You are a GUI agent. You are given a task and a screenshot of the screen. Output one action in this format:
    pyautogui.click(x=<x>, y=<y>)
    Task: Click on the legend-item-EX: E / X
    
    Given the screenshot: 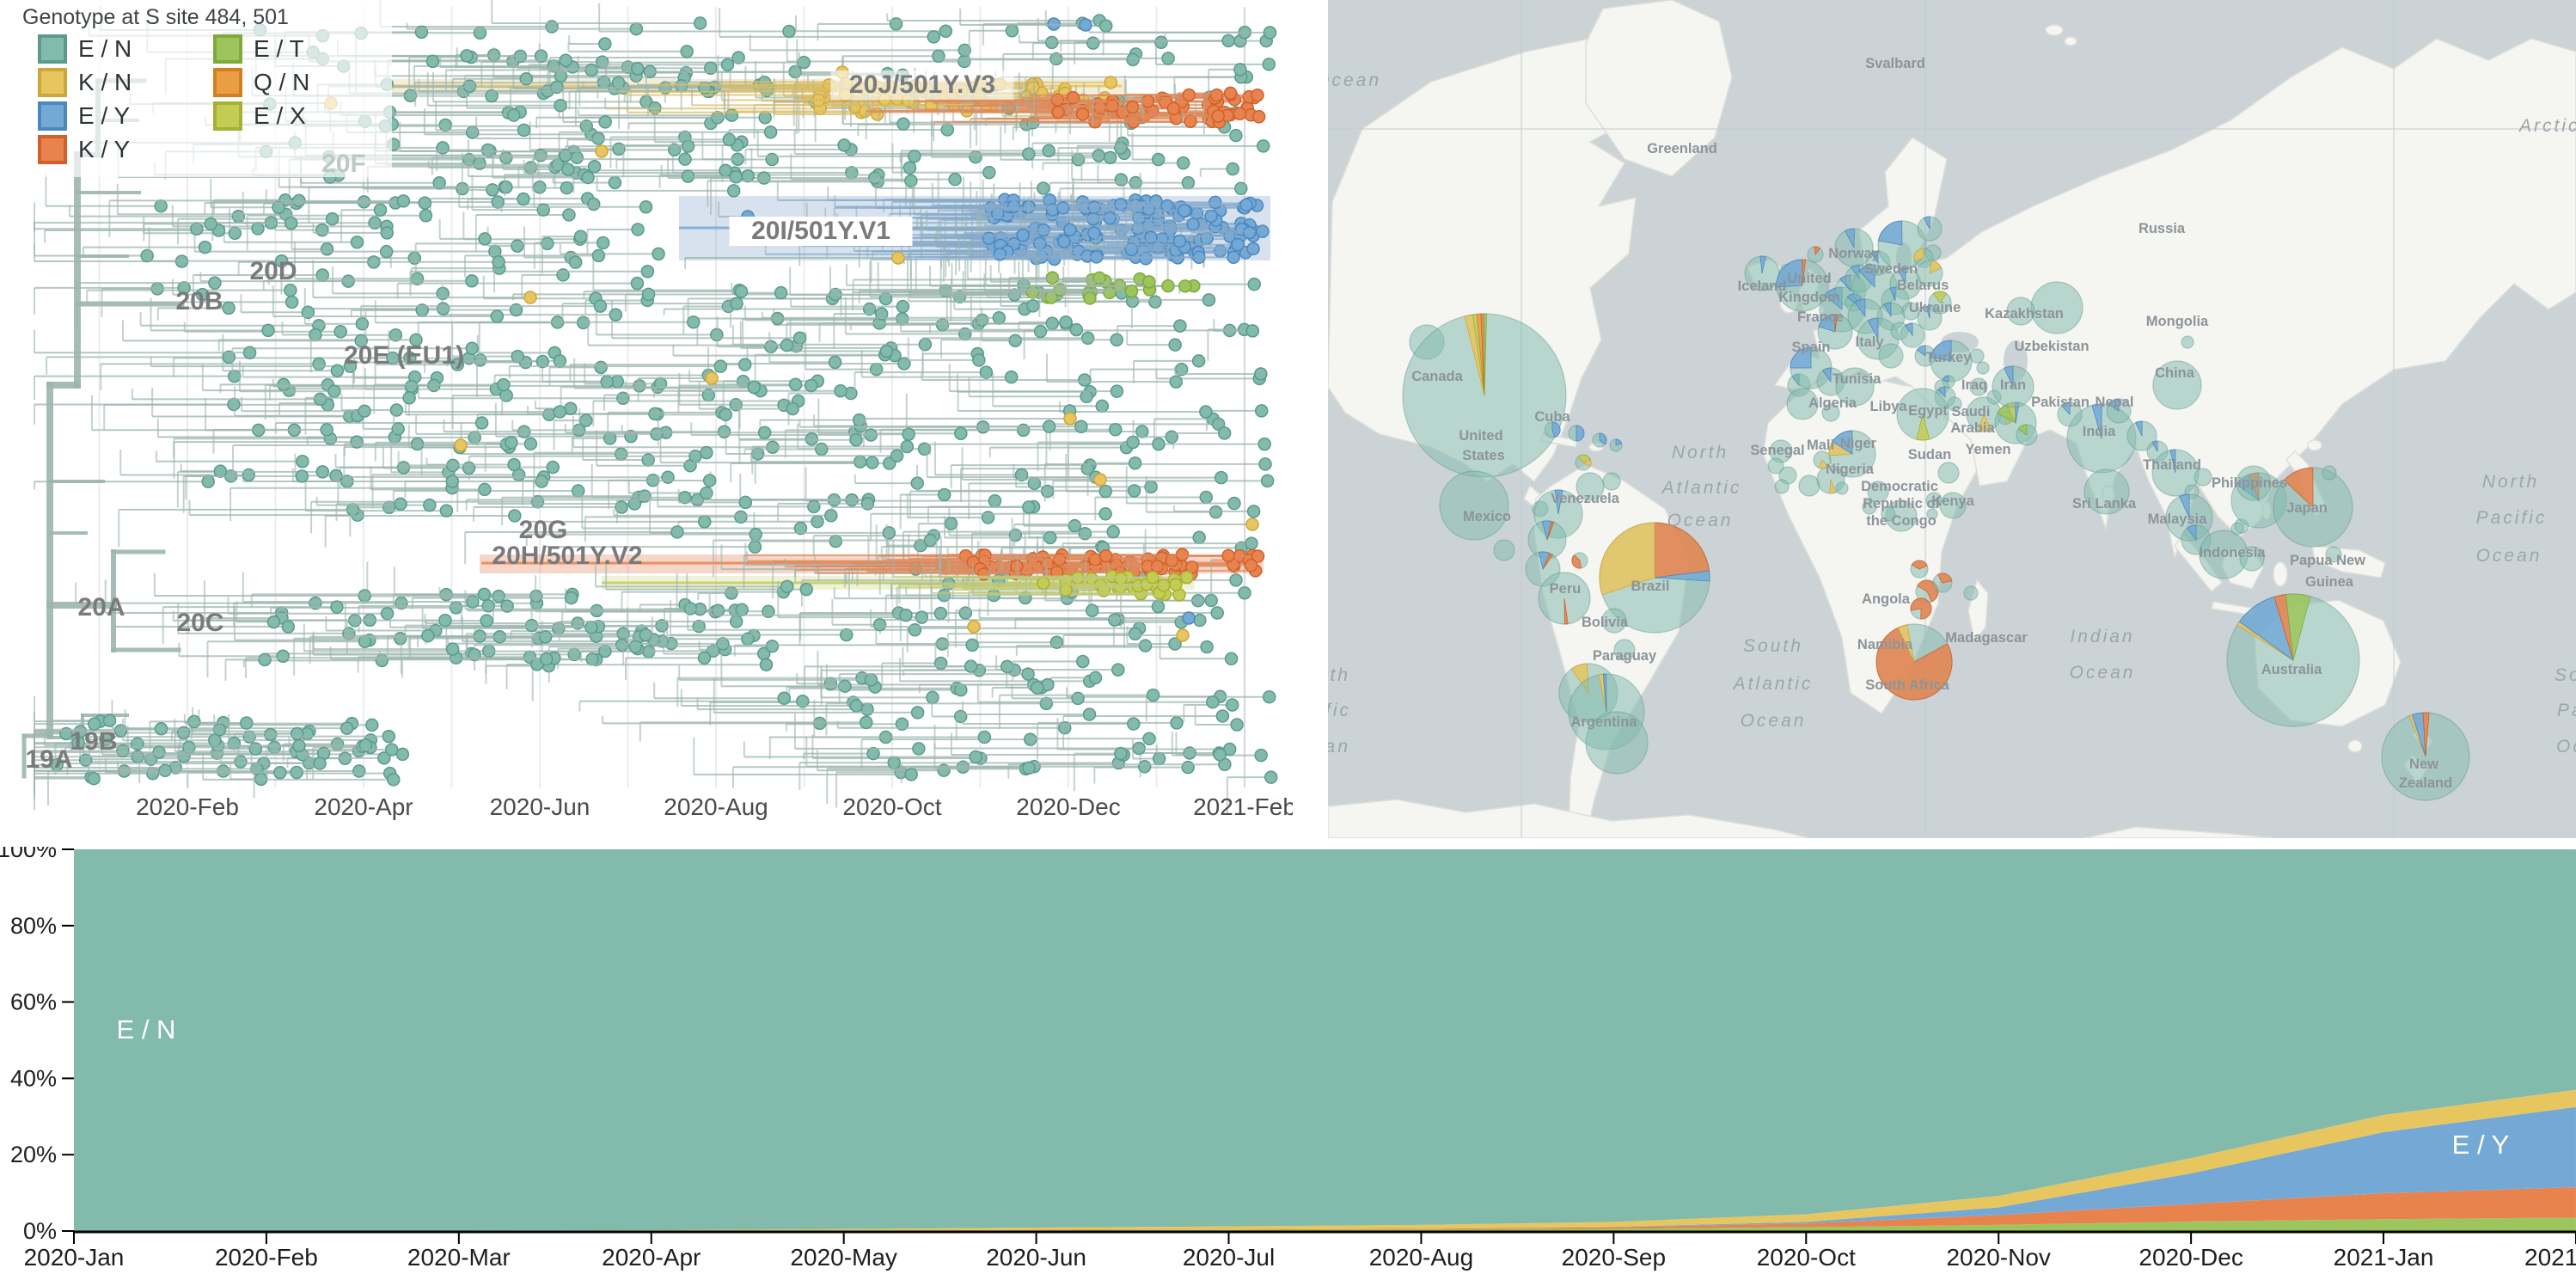 What is the action you would take?
    pyautogui.click(x=259, y=116)
    